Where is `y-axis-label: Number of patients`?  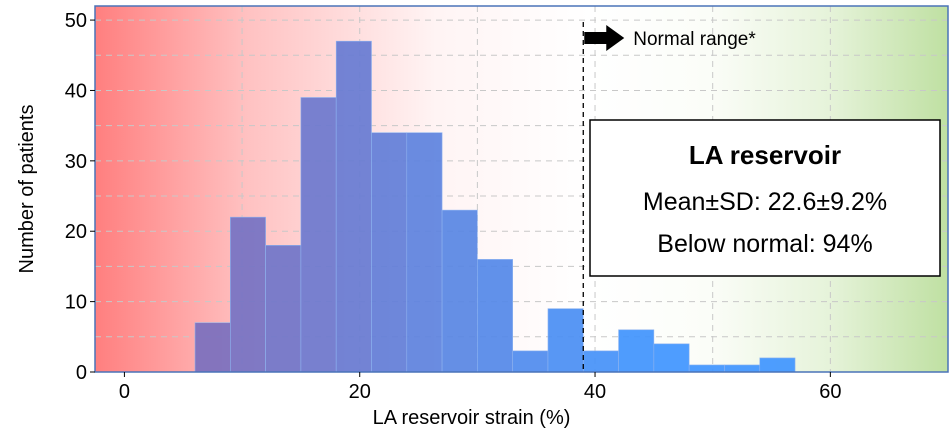 y-axis-label: Number of patients is located at coordinates (27, 189).